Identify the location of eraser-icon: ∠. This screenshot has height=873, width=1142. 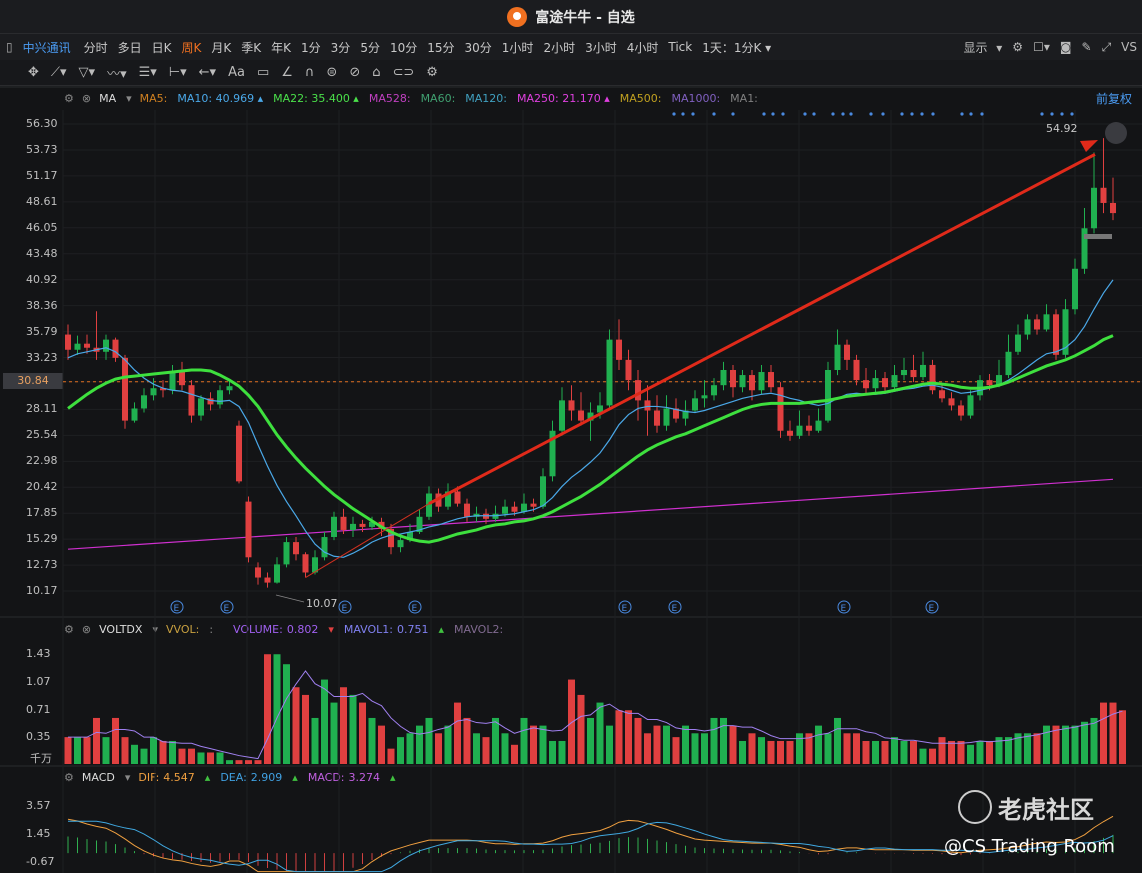
(287, 72).